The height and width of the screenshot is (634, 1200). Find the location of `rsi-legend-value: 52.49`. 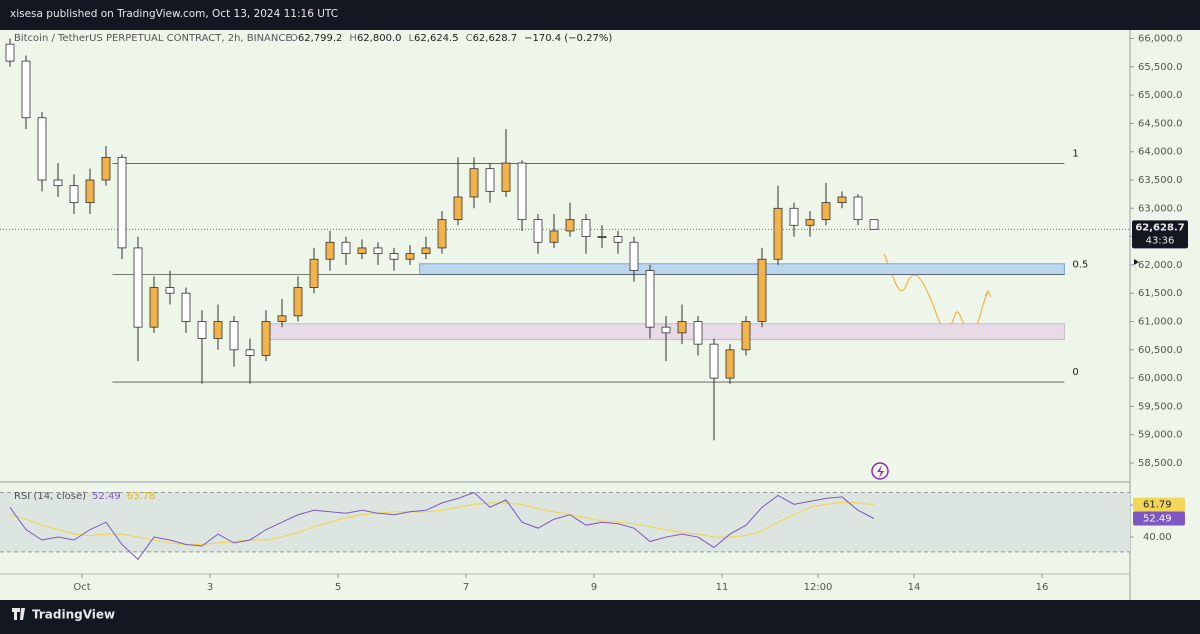

rsi-legend-value: 52.49 is located at coordinates (106, 496).